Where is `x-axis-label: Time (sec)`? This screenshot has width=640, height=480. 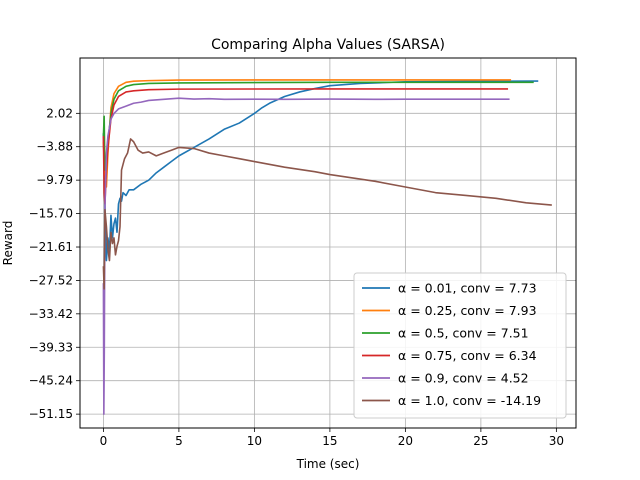 x-axis-label: Time (sec) is located at coordinates (328, 464).